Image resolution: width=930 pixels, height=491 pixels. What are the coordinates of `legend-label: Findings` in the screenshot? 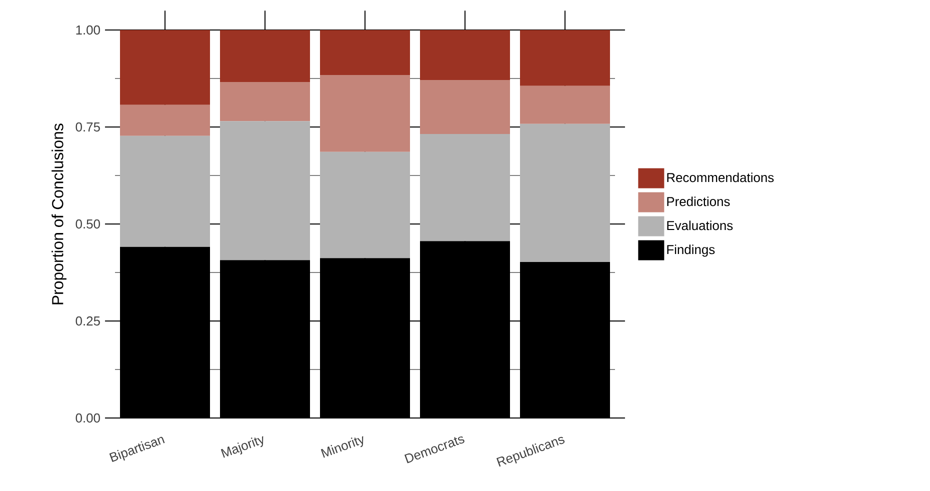 It's located at (691, 250).